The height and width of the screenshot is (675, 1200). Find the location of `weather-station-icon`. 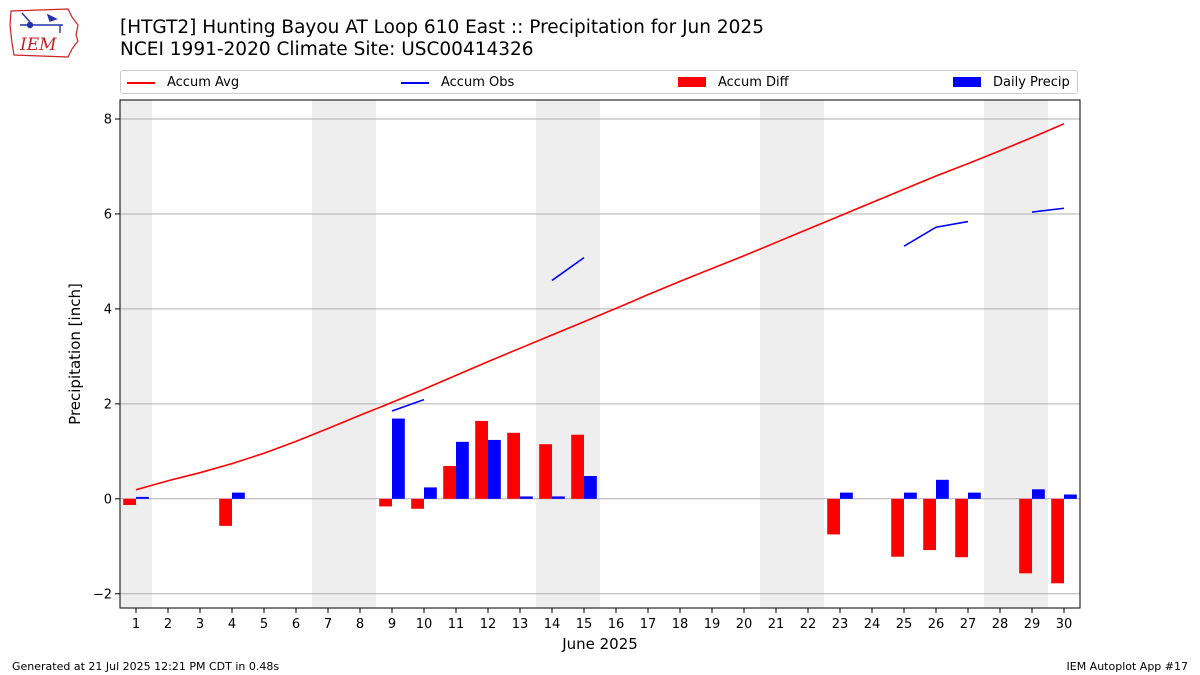

weather-station-icon is located at coordinates (41, 22).